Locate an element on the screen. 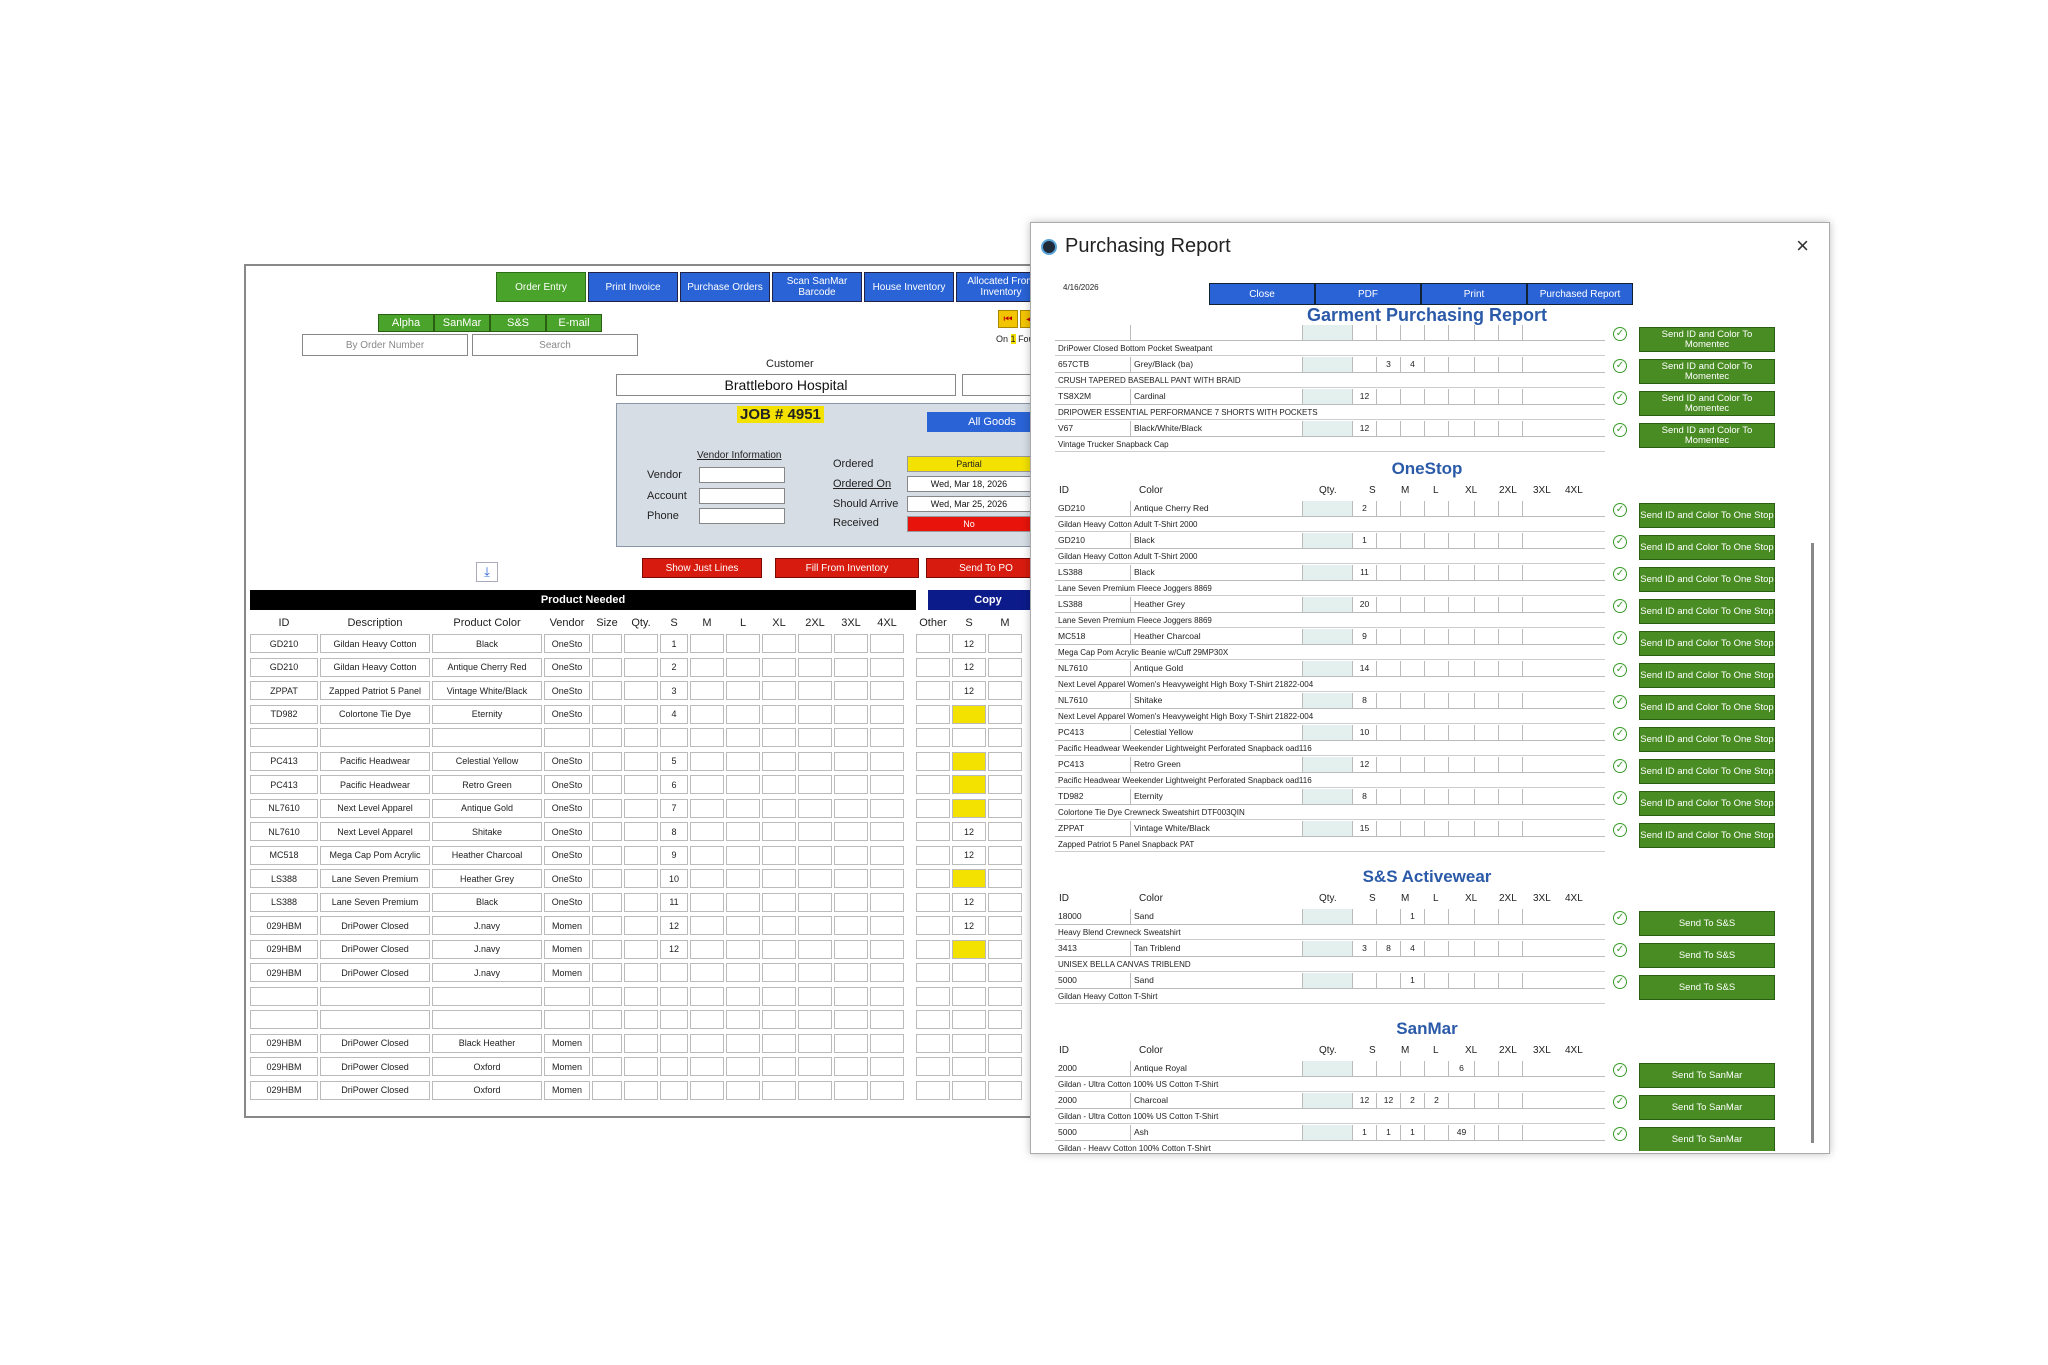  send-button: Send To SanMar is located at coordinates (1707, 1139).